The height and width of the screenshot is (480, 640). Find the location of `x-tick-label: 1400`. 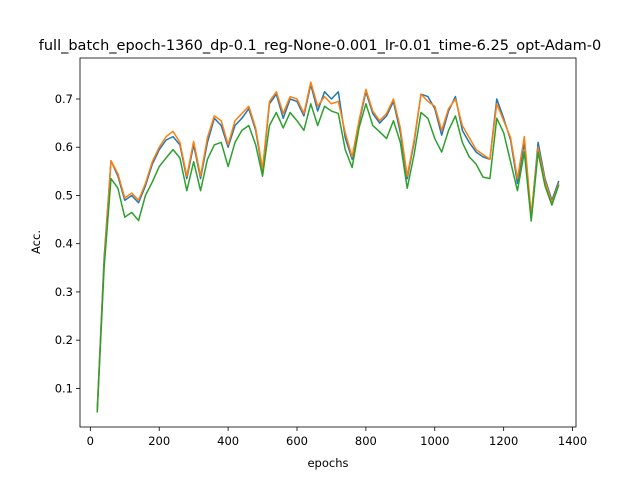

x-tick-label: 1400 is located at coordinates (572, 441).